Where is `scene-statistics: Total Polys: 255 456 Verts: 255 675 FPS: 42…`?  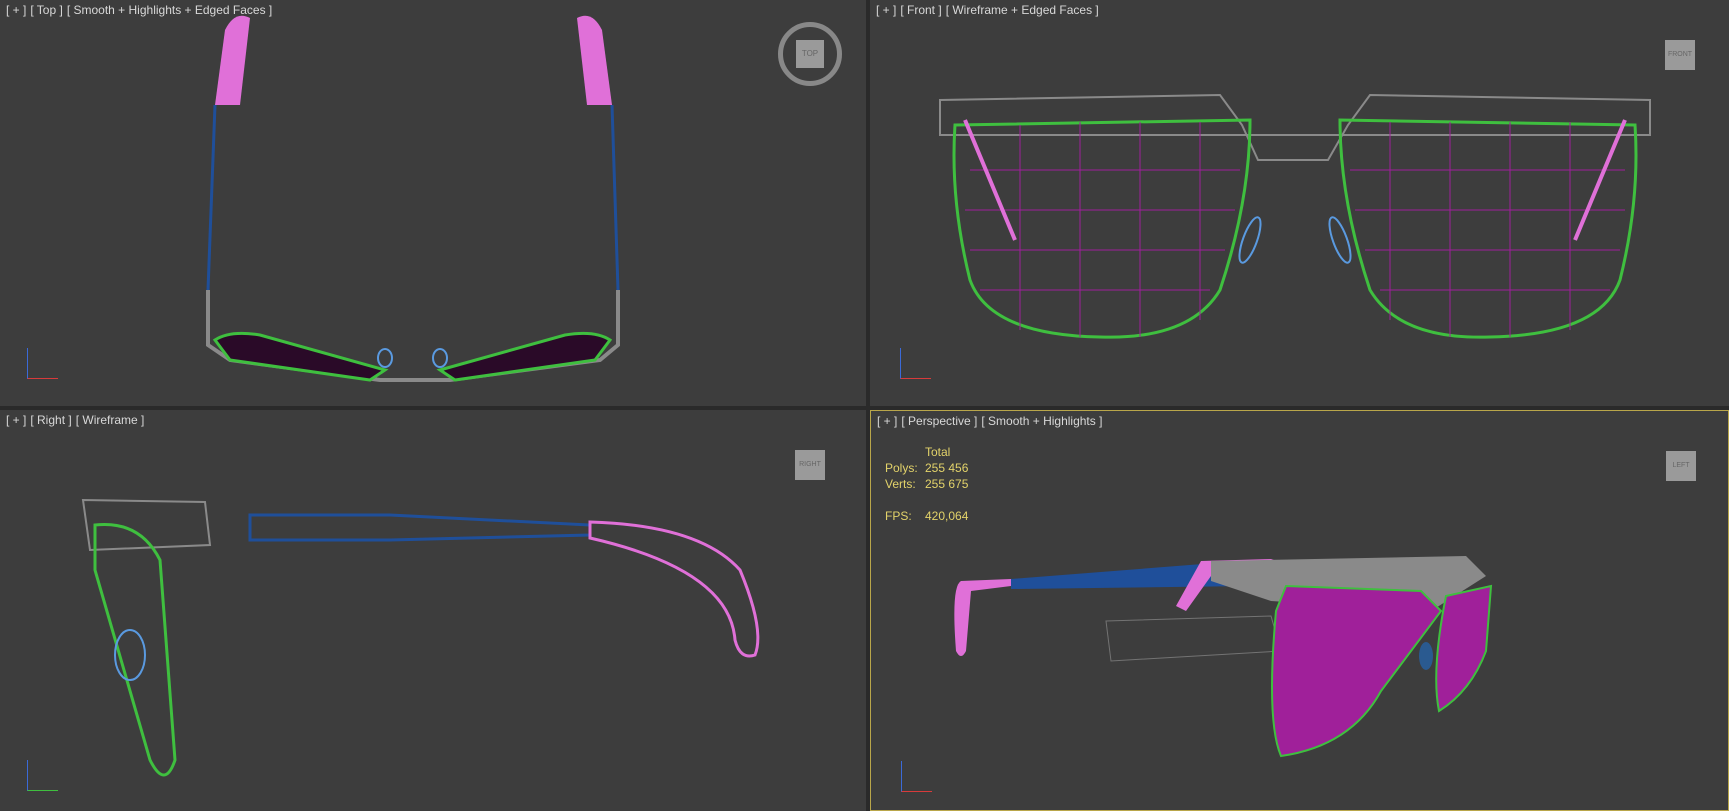 scene-statistics: Total Polys: 255 456 Verts: 255 675 FPS: 42… is located at coordinates (926, 484).